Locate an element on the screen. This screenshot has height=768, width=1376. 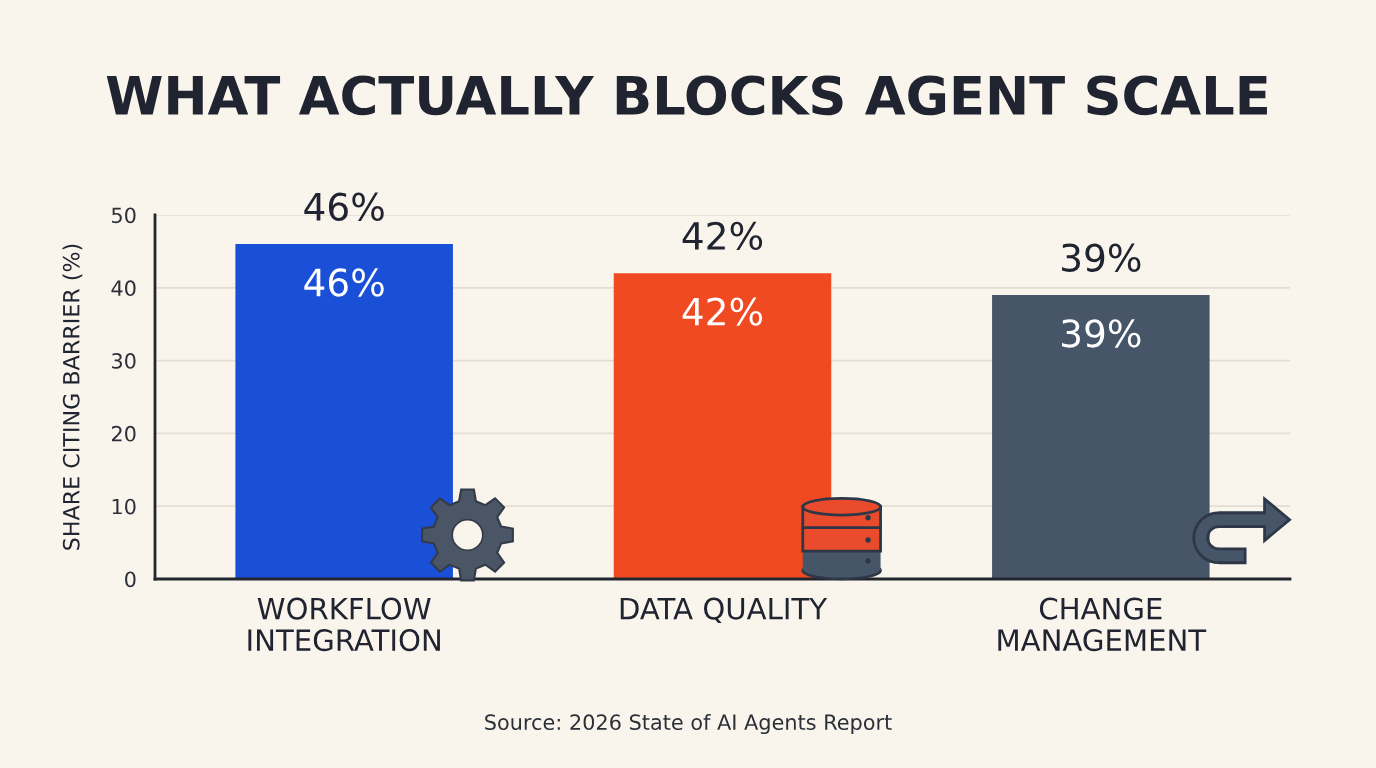
y-tick-label: 20 is located at coordinates (123, 433).